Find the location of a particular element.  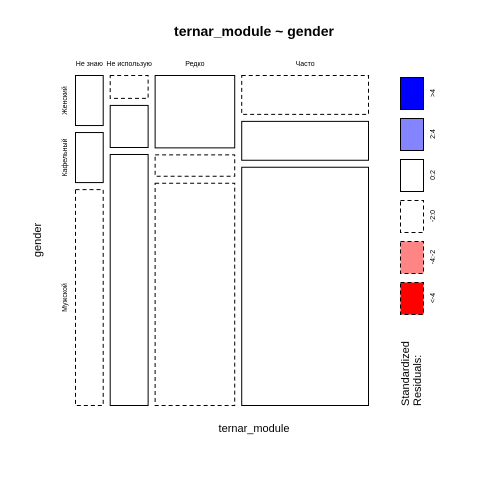

legend-label: -4:-2 is located at coordinates (433, 257).